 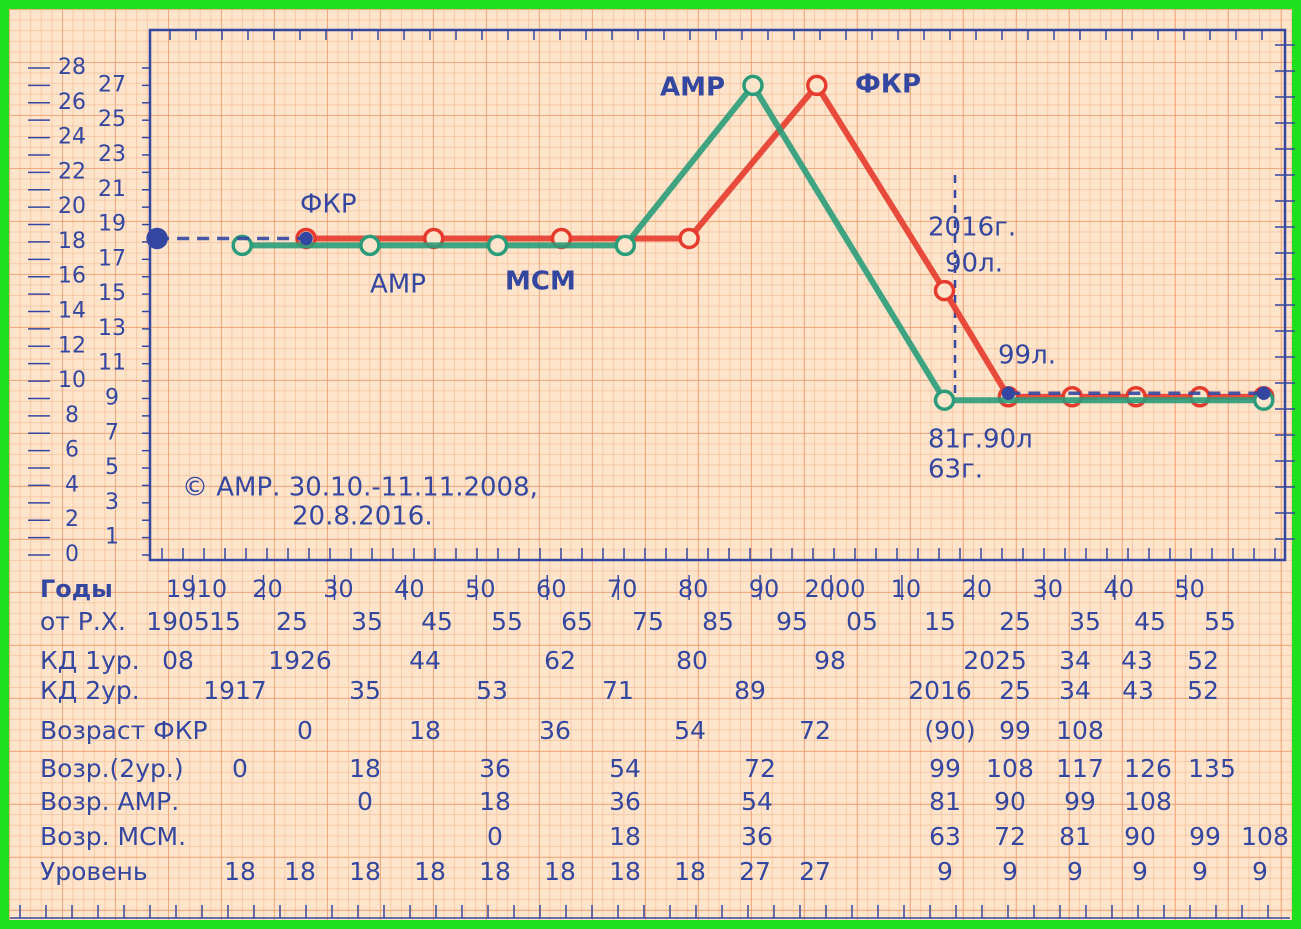 What do you see at coordinates (945, 836) in the screenshot?
I see `table-cell: 63` at bounding box center [945, 836].